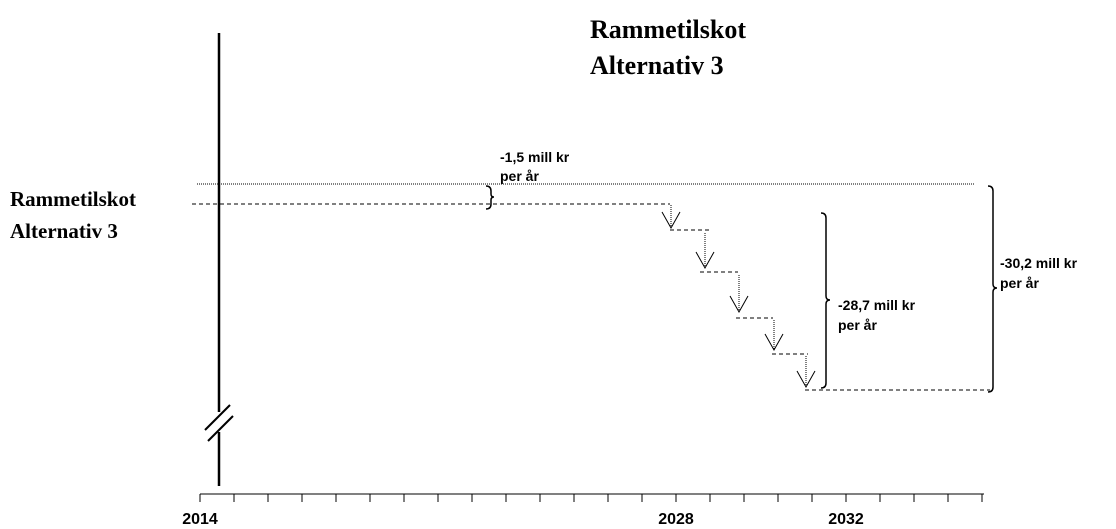 This screenshot has height=529, width=1116. Describe the element at coordinates (846, 519) in the screenshot. I see `axis-label: 2032` at that location.